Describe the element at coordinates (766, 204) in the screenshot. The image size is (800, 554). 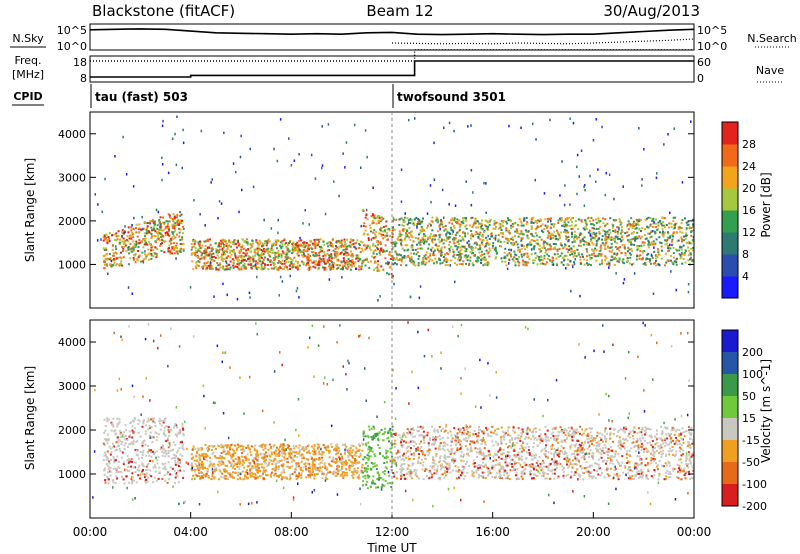
I see `power-colorbar-label: Power [dB]` at that location.